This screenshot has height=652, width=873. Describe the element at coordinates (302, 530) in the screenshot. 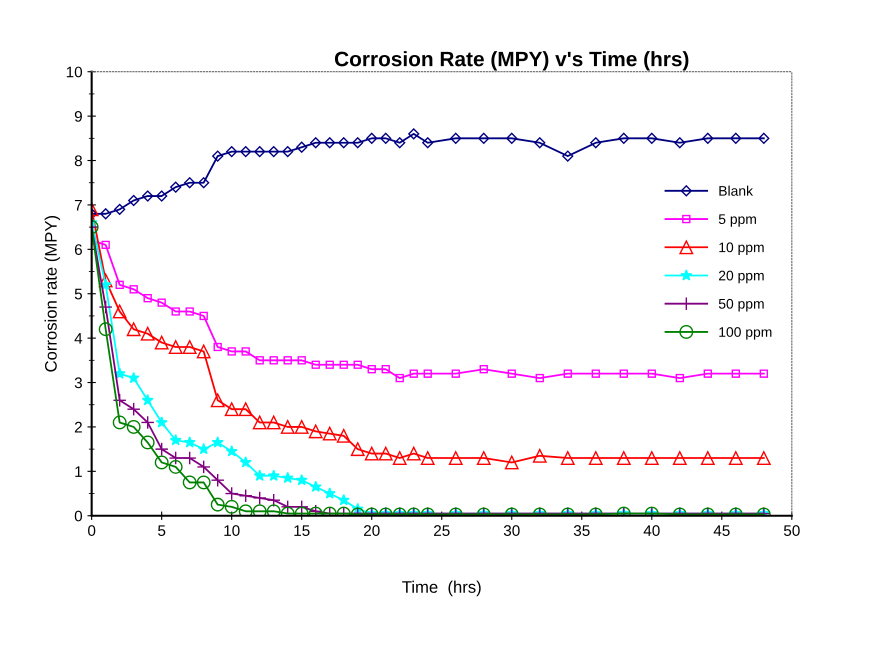

I see `x-tick-label: 15` at that location.